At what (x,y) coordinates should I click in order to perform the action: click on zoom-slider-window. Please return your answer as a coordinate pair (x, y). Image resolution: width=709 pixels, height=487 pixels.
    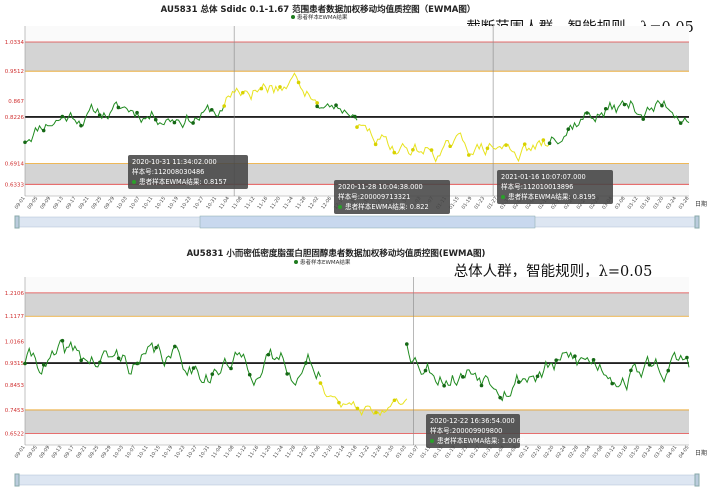
    Looking at the image, I should click on (367, 222).